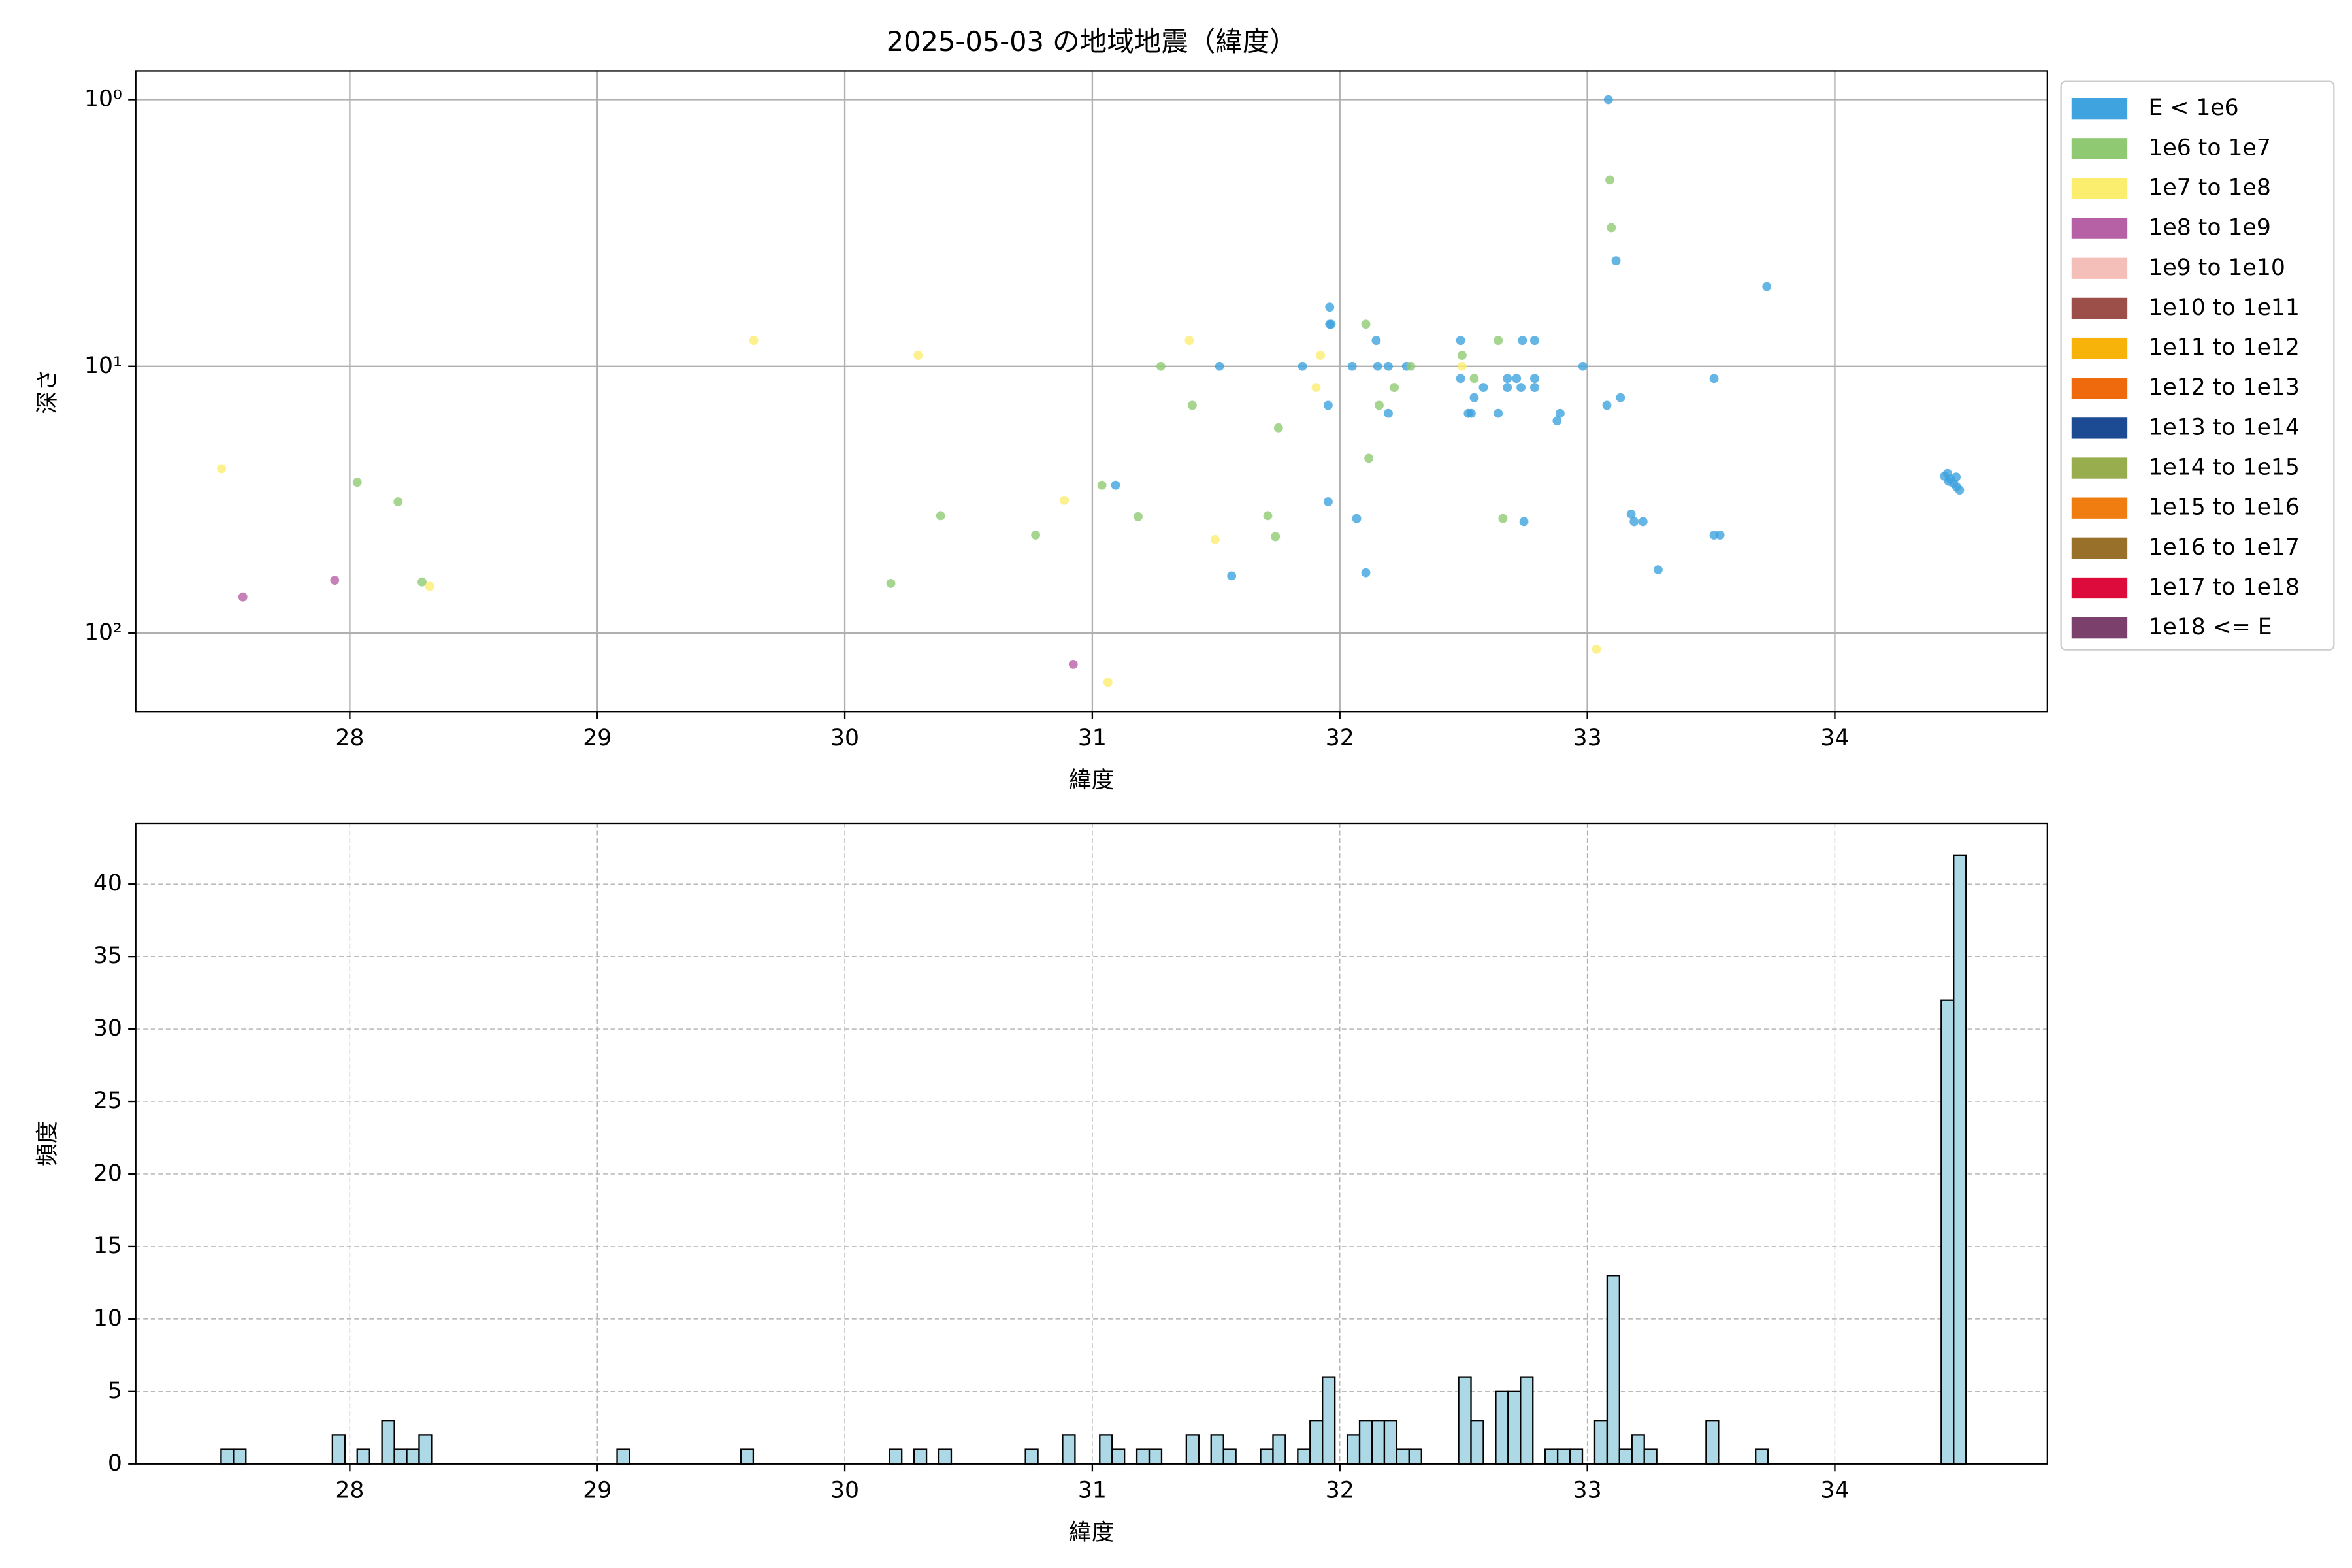 The height and width of the screenshot is (1568, 2352). Describe the element at coordinates (2209, 187) in the screenshot. I see `legend-label: 1e7 to 1e8` at that location.